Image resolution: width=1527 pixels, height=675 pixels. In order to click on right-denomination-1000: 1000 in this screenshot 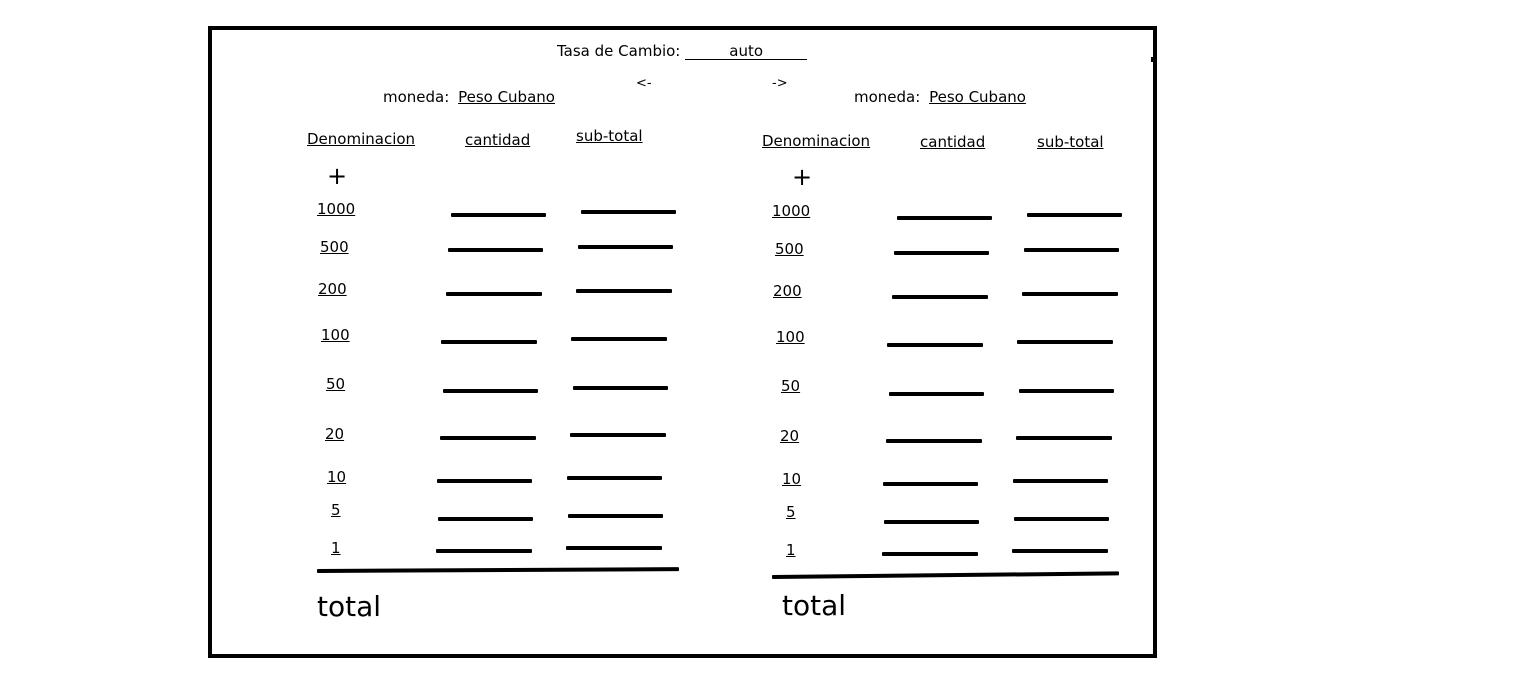, I will do `click(791, 211)`.